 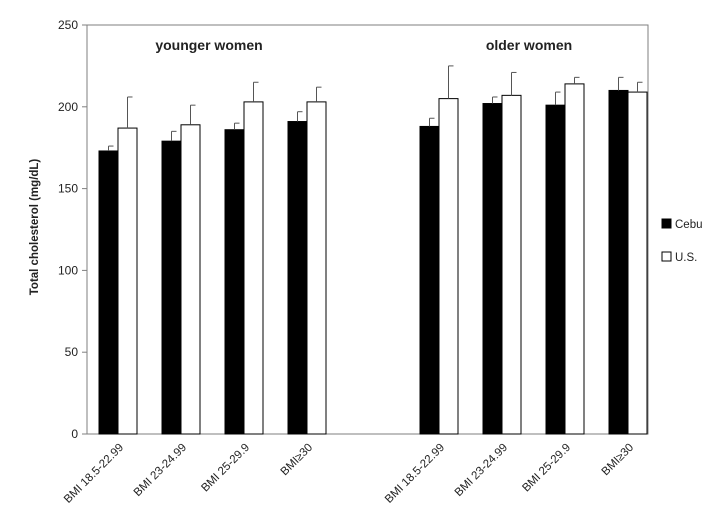 I want to click on legend-swatch-cebu, so click(x=666, y=223).